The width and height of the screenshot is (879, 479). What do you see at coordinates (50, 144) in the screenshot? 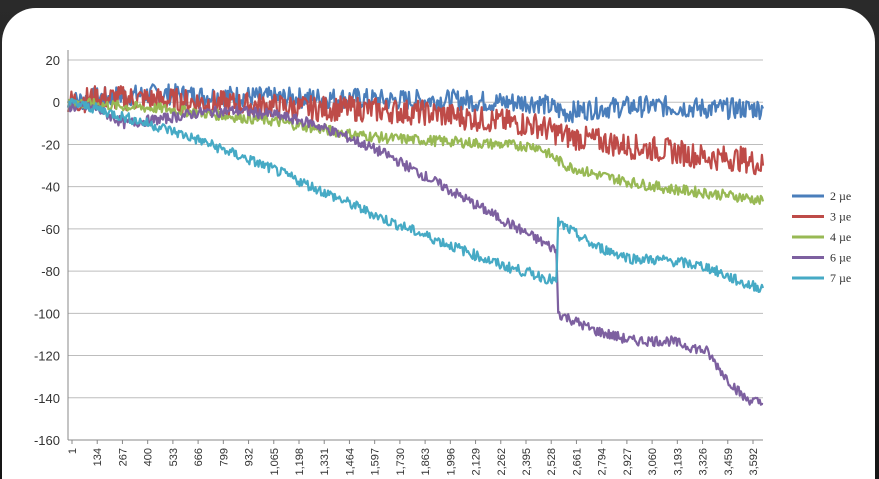
I see `y-tick-label: -20` at bounding box center [50, 144].